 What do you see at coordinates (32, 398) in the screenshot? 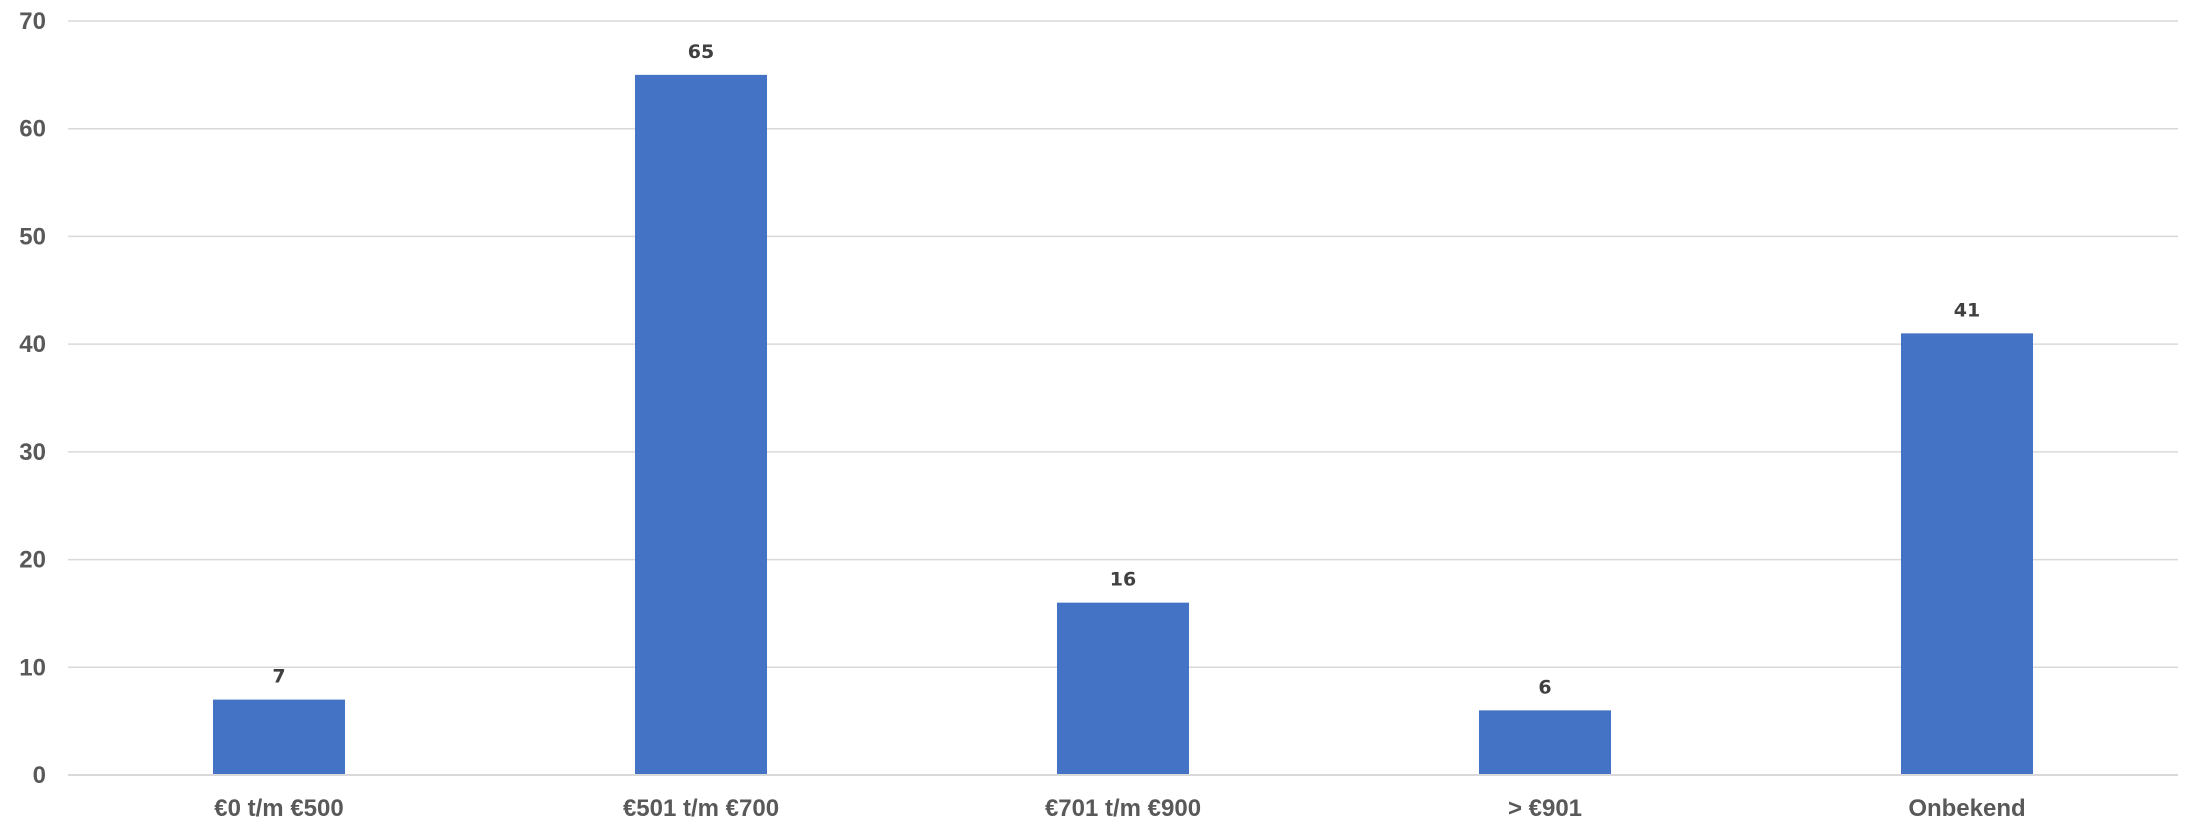
I see `y-axis-ticks: 0 10 20 30 40 50 60 70` at bounding box center [32, 398].